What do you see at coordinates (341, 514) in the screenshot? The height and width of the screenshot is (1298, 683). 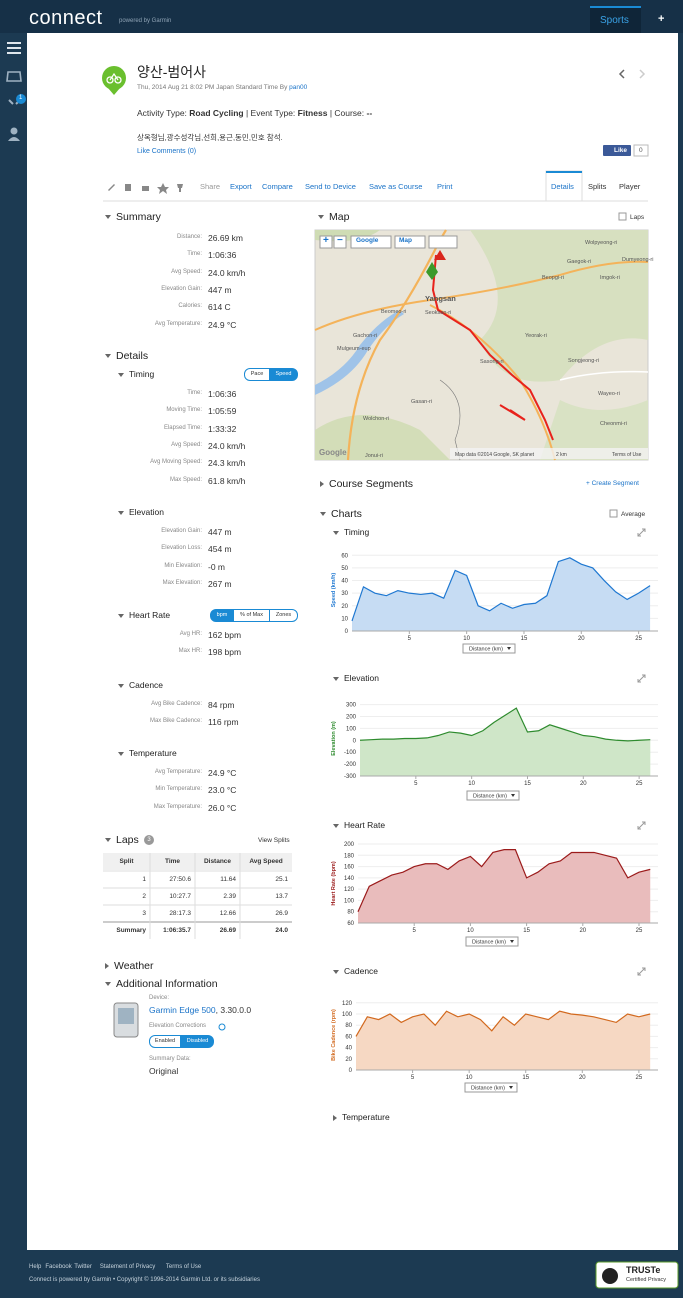 I see `section-heading: Charts` at bounding box center [341, 514].